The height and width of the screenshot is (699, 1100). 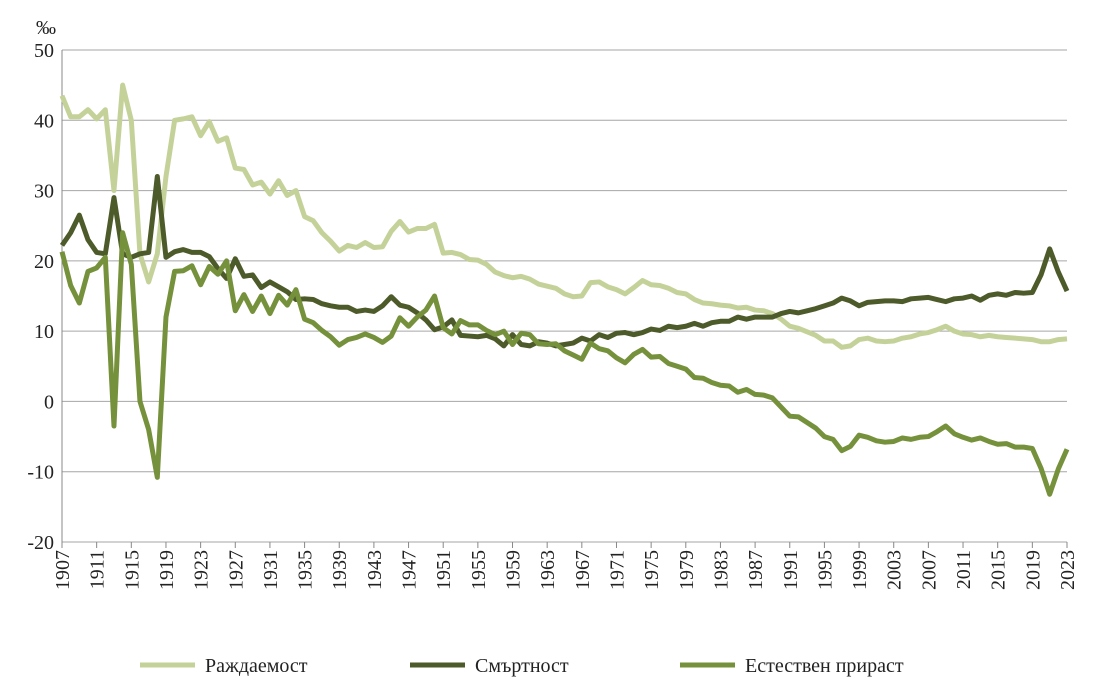 What do you see at coordinates (306, 570) in the screenshot?
I see `x-tick-label: 1935` at bounding box center [306, 570].